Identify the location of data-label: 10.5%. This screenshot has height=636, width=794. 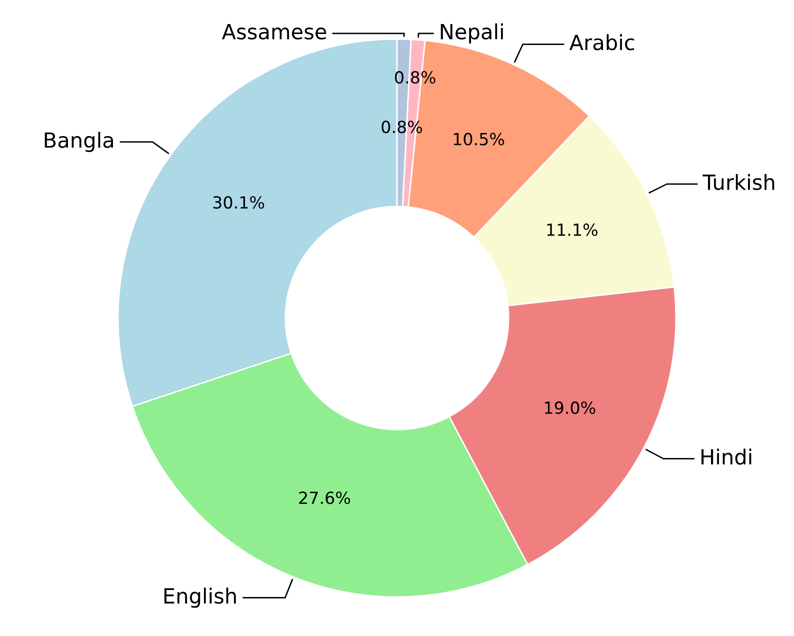
(479, 139).